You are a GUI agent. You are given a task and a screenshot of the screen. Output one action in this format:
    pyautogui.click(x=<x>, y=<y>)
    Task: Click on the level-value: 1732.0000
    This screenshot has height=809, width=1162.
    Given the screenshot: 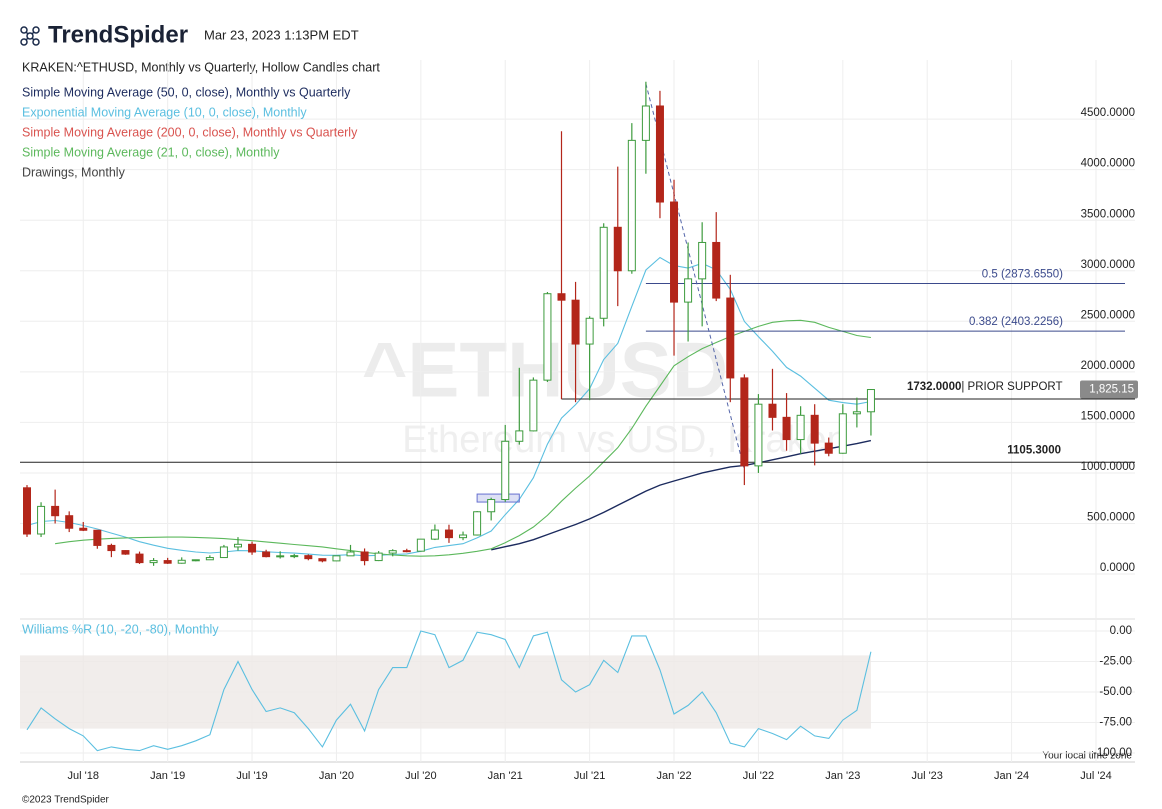 What is the action you would take?
    pyautogui.click(x=934, y=387)
    